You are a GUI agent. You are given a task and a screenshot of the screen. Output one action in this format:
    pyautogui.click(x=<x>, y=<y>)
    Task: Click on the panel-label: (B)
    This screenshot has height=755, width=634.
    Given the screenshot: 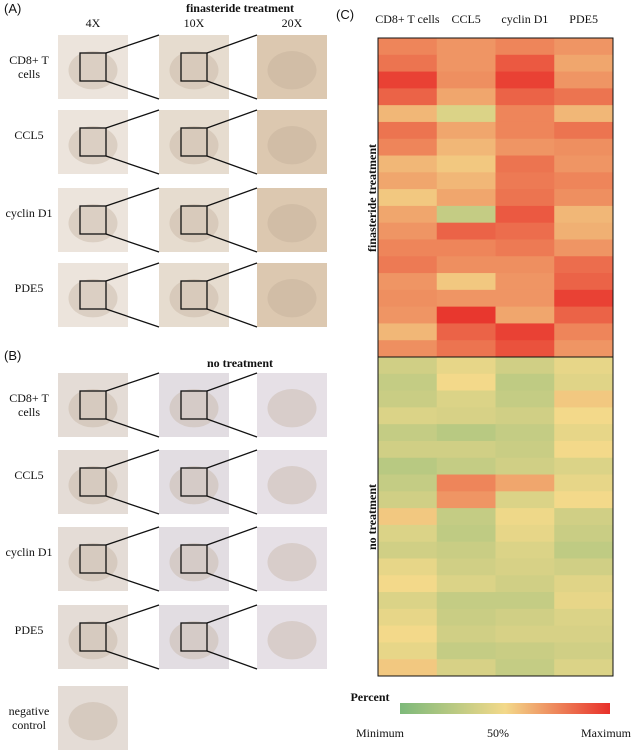 What is the action you would take?
    pyautogui.click(x=13, y=355)
    